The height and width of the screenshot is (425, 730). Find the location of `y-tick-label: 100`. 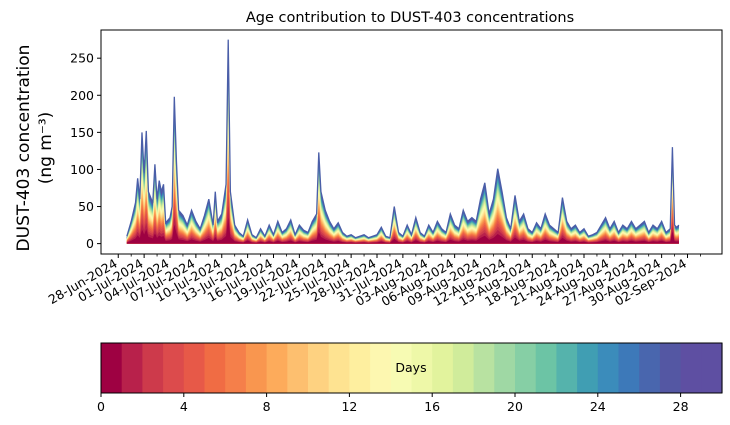

y-tick-label: 100 is located at coordinates (82, 169).